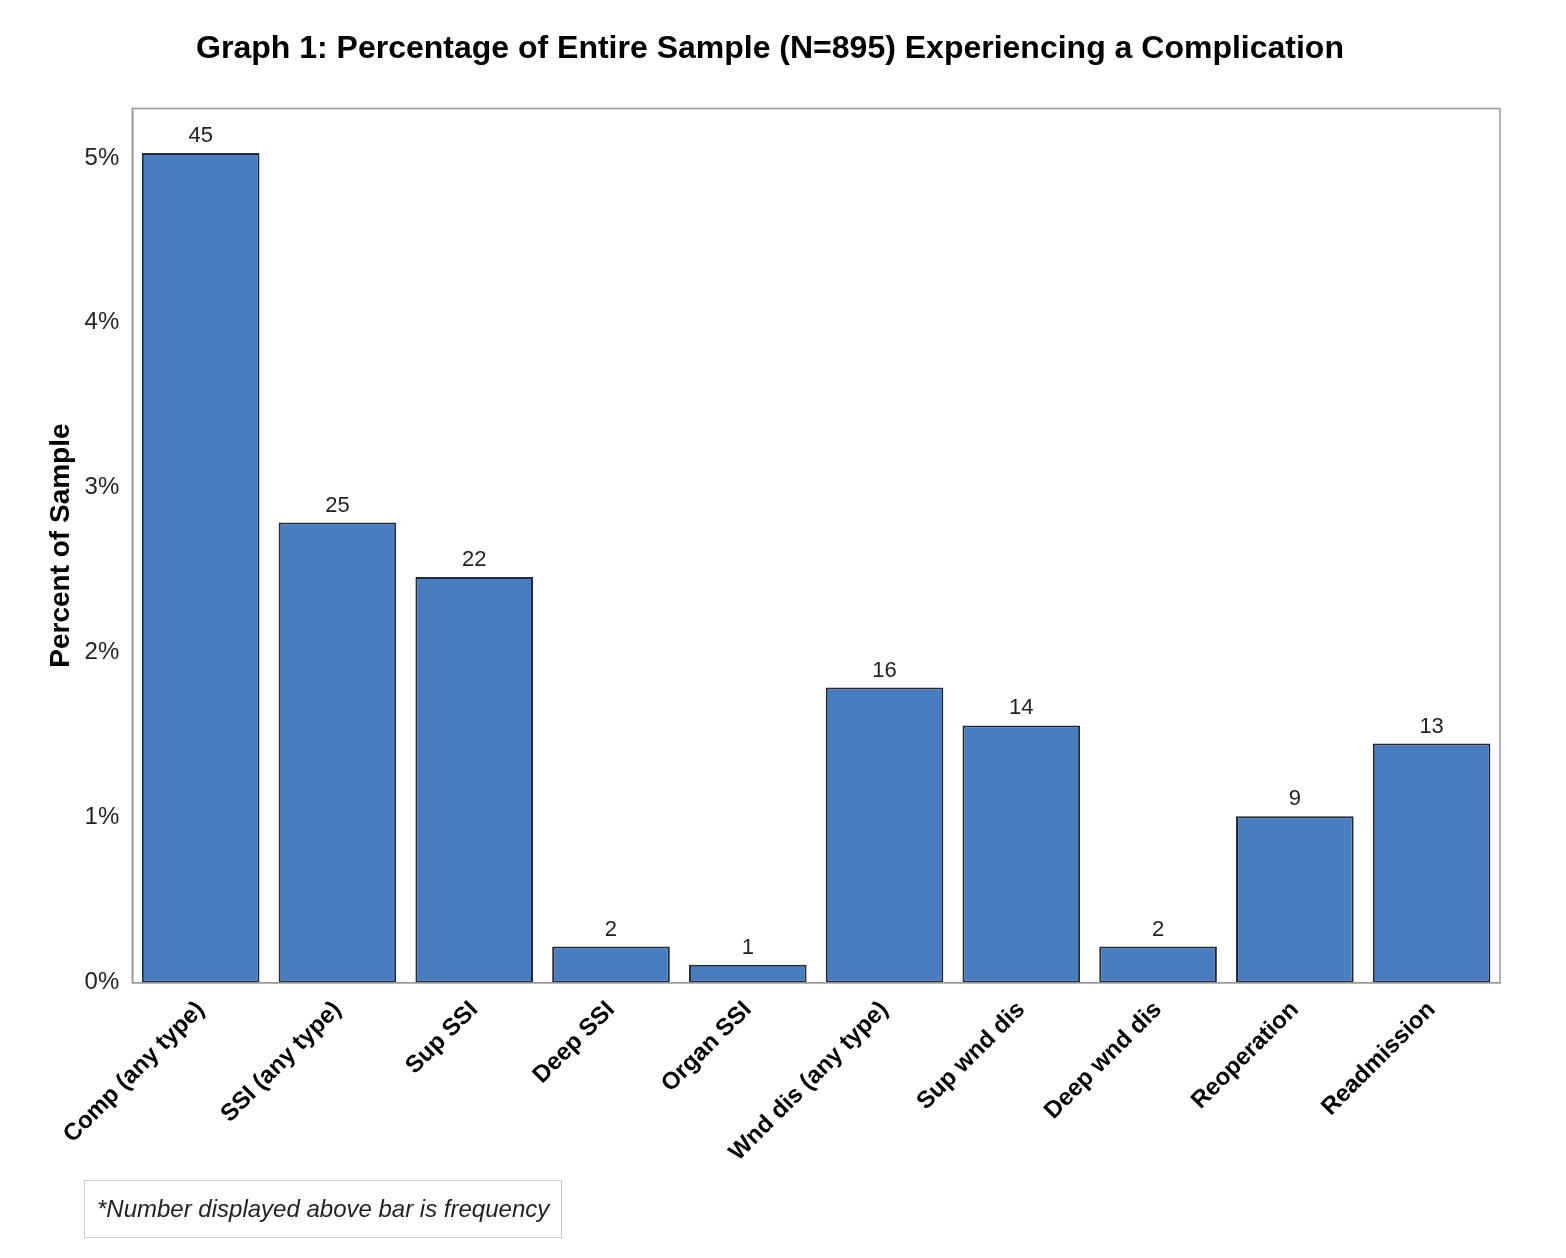 The height and width of the screenshot is (1258, 1566). What do you see at coordinates (1431, 725) in the screenshot?
I see `annotation: 13` at bounding box center [1431, 725].